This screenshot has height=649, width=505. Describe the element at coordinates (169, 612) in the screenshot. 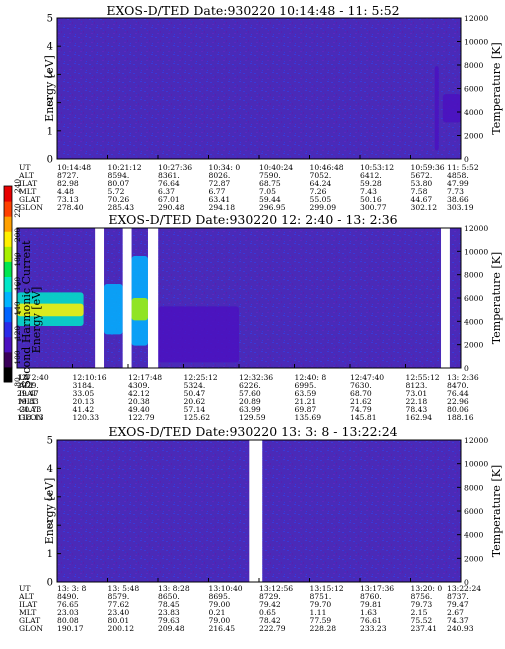

I see `row-value: 23.83` at that location.